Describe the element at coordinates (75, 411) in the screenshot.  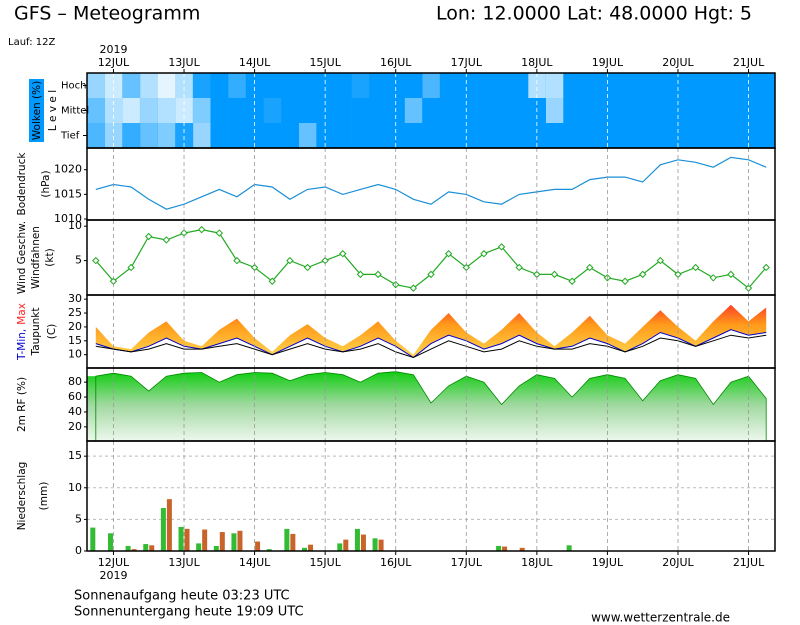
I see `y-tick-label: 40` at that location.